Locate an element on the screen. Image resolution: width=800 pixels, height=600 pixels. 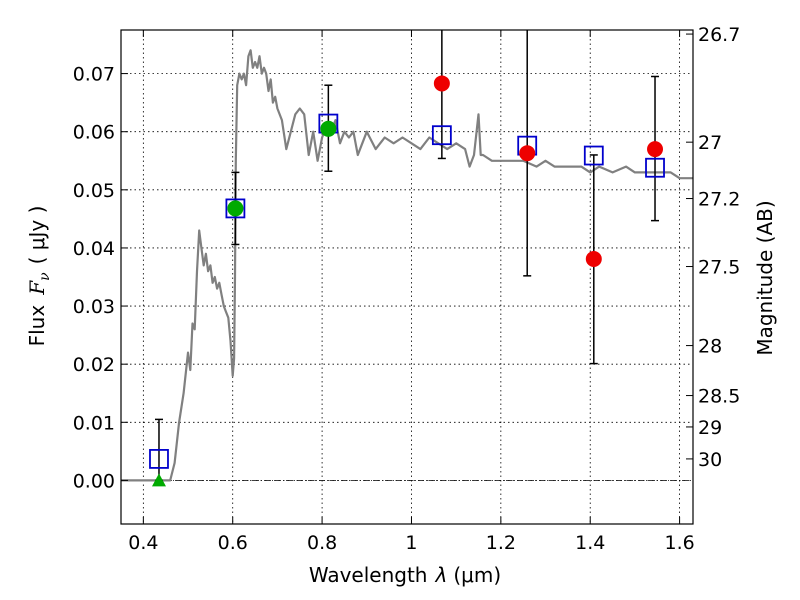
y-axis-unit: ( μJy ) is located at coordinates (37, 235).